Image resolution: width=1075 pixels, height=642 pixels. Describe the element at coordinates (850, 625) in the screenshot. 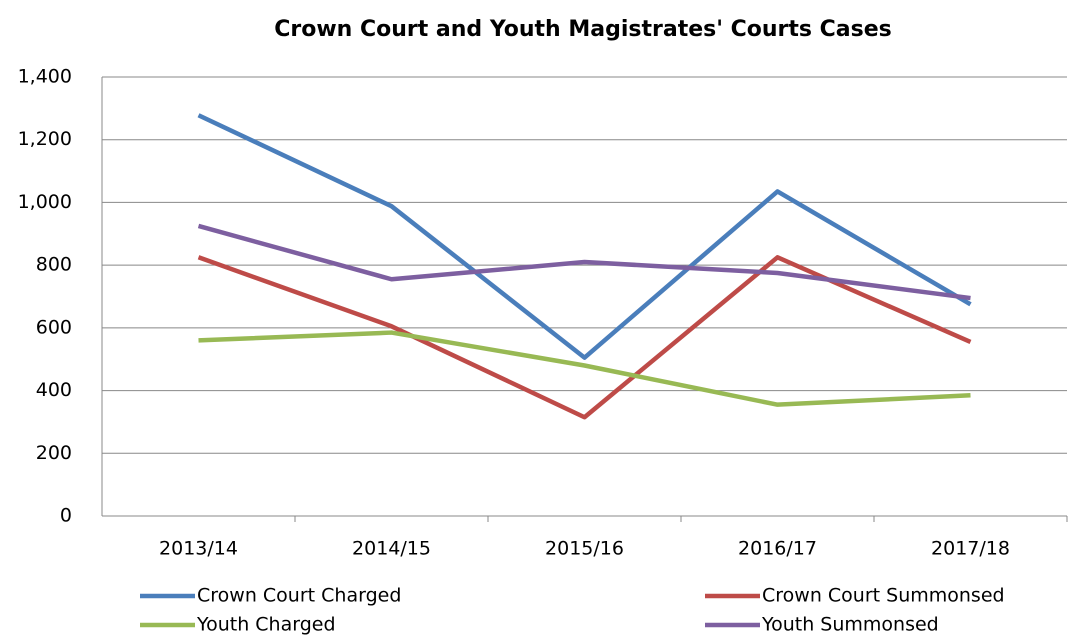

I see `legend-label: Youth Summonsed` at that location.